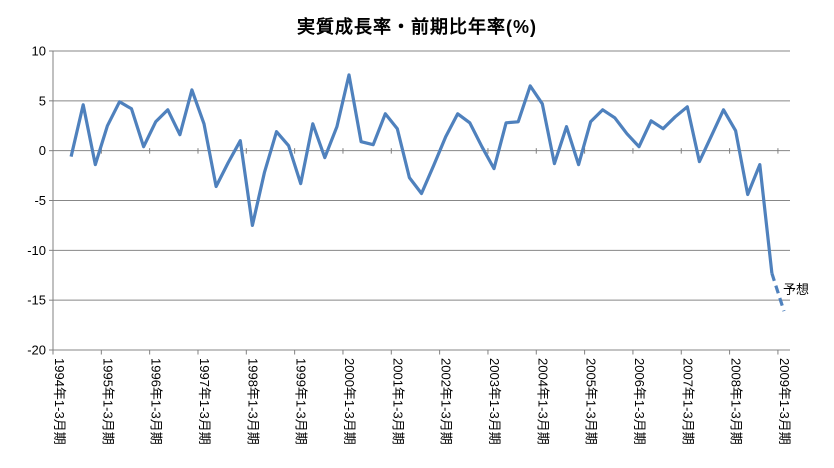  Describe the element at coordinates (252, 401) in the screenshot. I see `x-axis-label: 1998年1-3月期` at that location.